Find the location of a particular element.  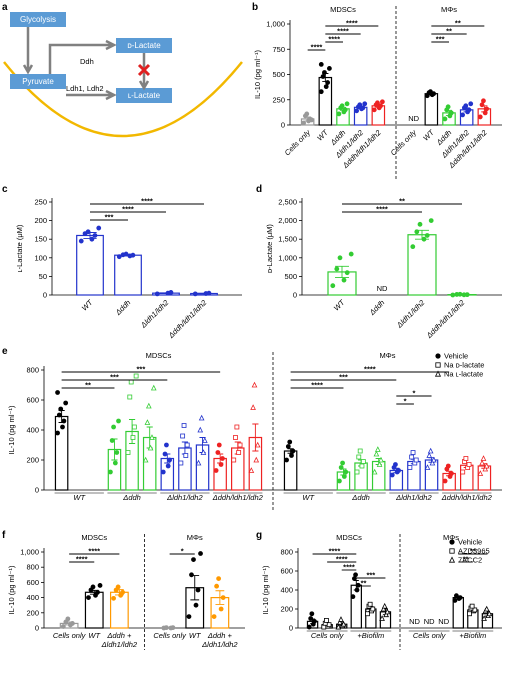

y-tick-label: 1,000 is located at coordinates (29, 552).